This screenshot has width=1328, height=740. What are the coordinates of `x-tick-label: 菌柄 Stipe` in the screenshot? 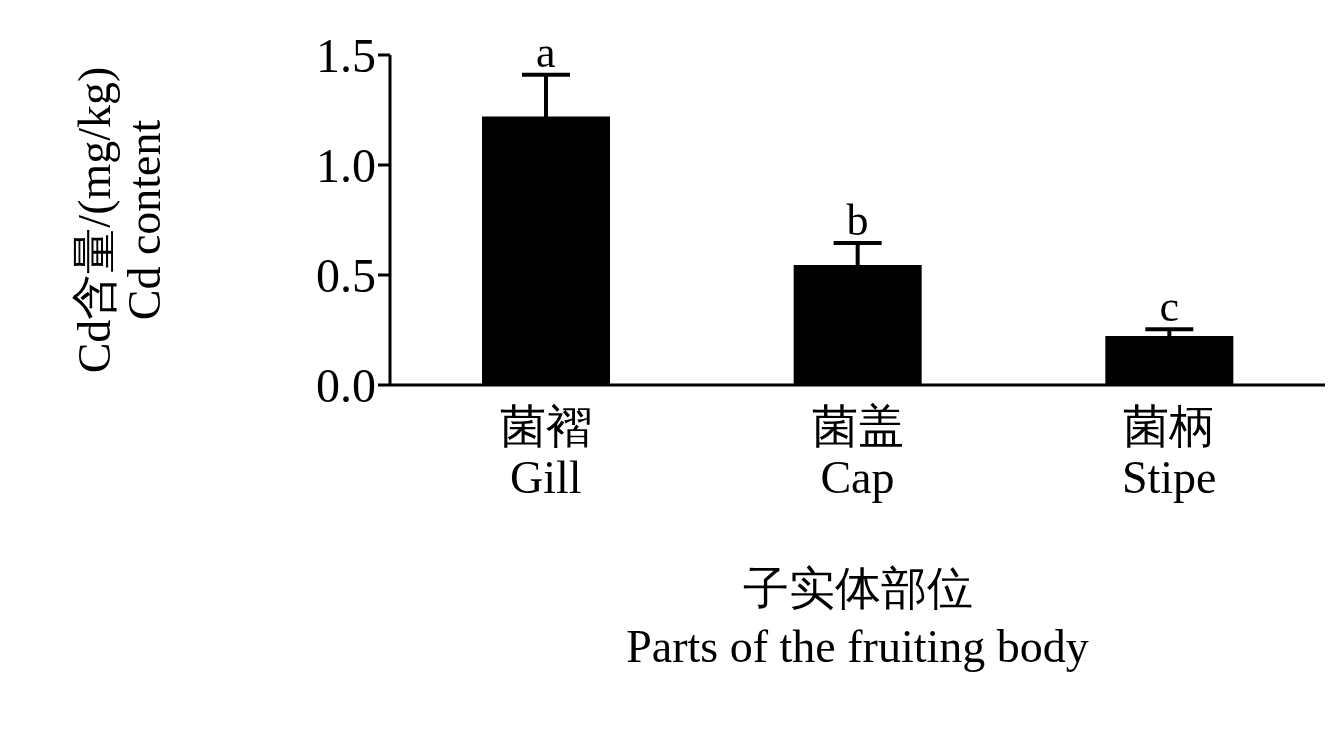 It's located at (1169, 452).